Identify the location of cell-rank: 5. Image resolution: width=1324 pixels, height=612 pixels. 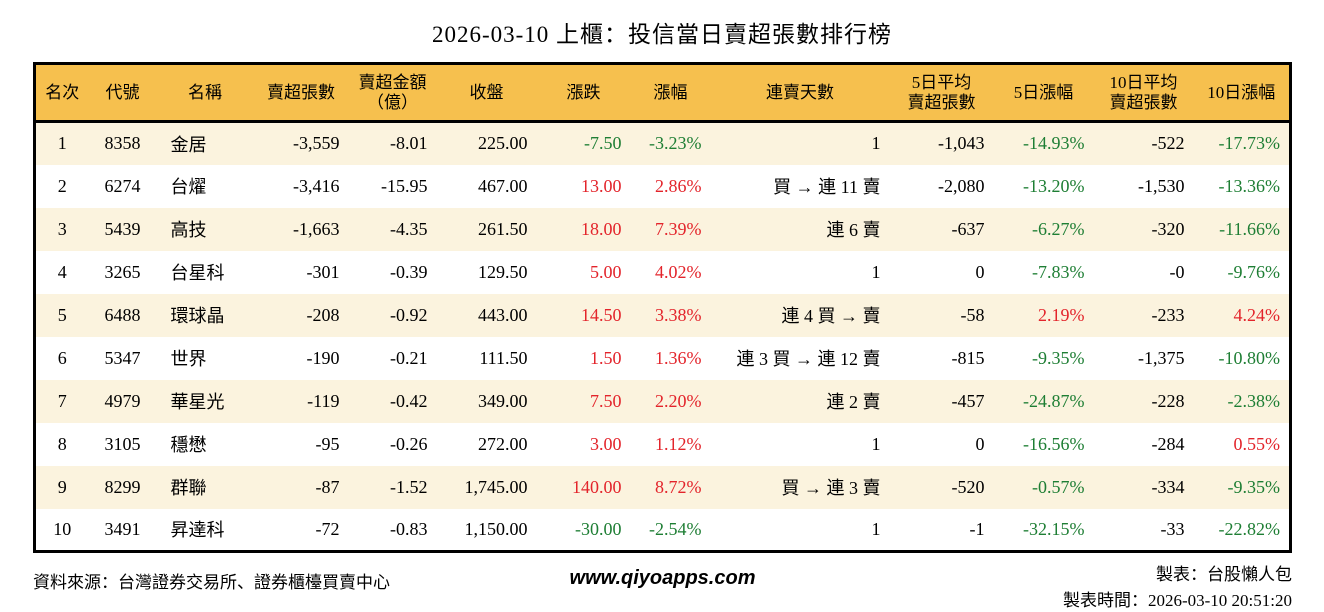
(62, 314).